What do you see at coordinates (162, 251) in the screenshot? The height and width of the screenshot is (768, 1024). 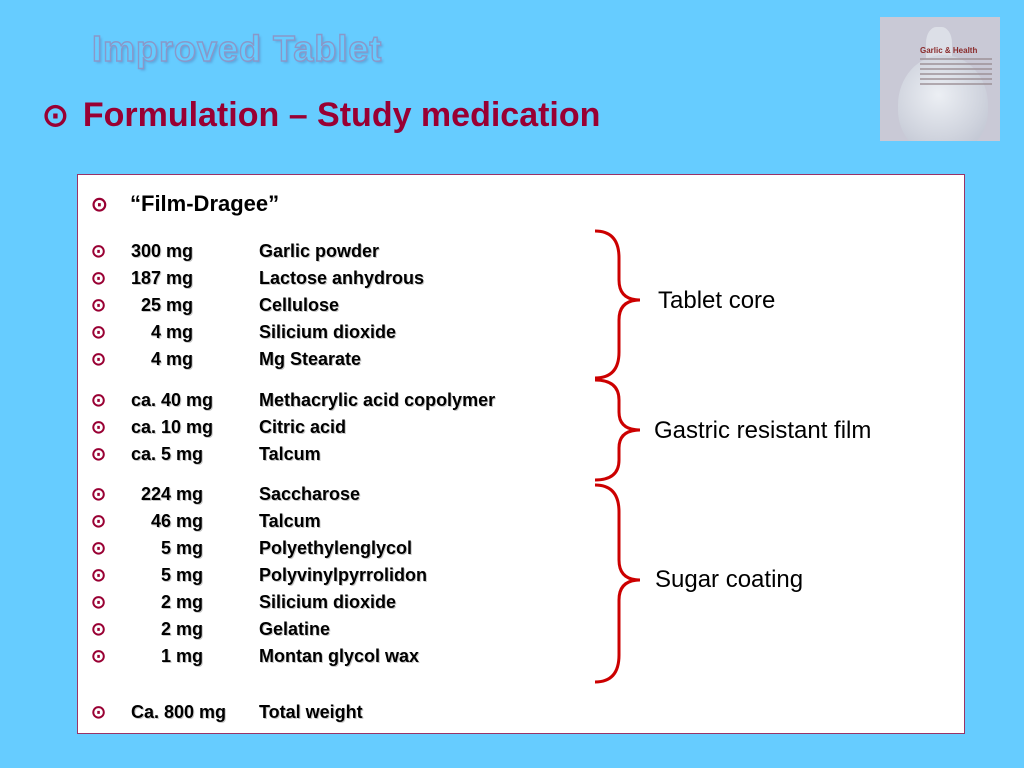 I see `ingredient-amount: 300 mg` at bounding box center [162, 251].